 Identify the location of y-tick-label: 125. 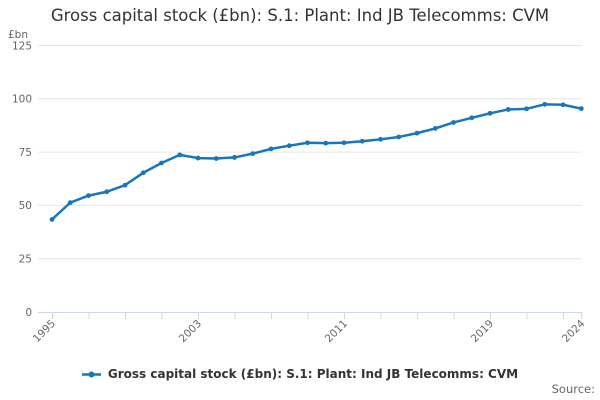
(22, 46).